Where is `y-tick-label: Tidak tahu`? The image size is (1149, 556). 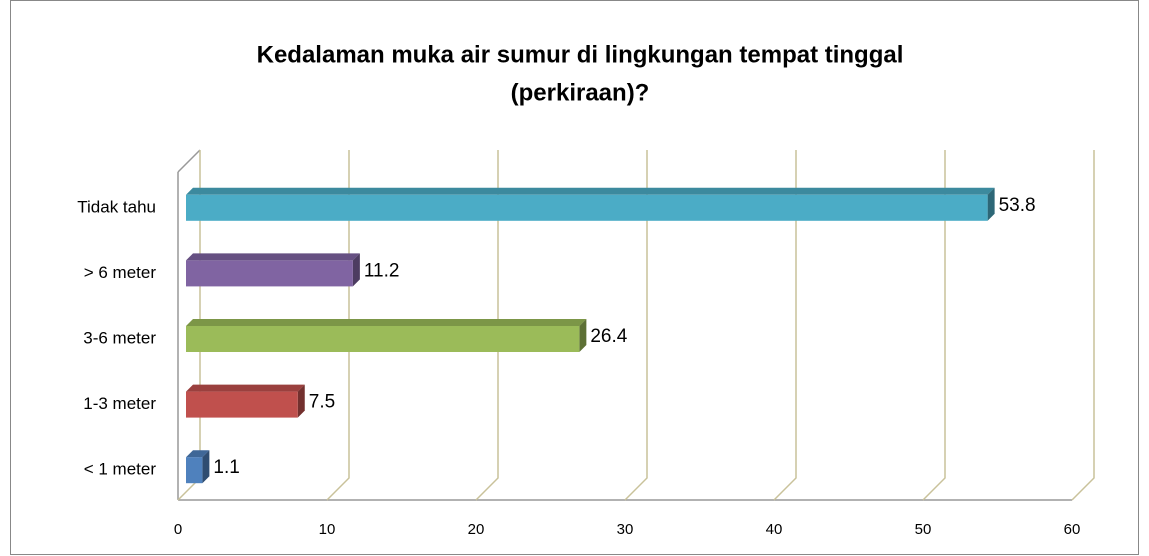
y-tick-label: Tidak tahu is located at coordinates (116, 206).